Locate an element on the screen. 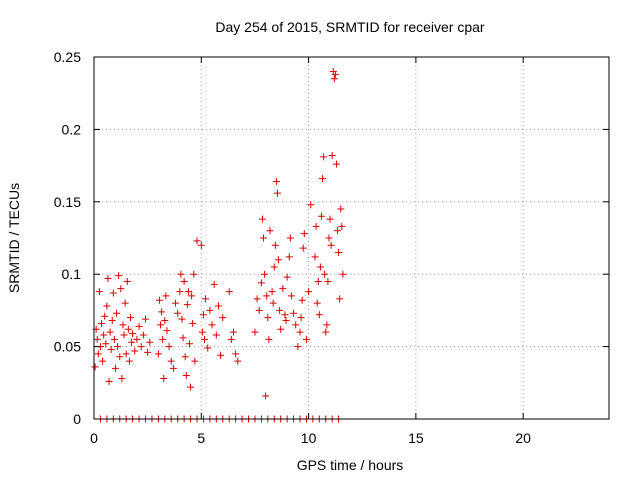 This screenshot has height=480, width=640. y-tick-label: 0.25 is located at coordinates (67, 57).